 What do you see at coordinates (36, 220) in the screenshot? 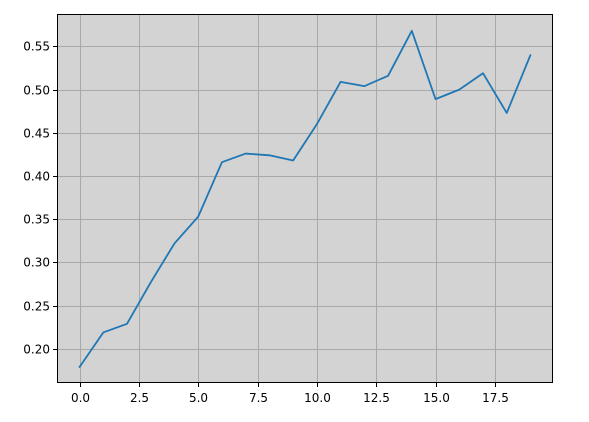
I see `y-tick-label: 0.35` at bounding box center [36, 220].